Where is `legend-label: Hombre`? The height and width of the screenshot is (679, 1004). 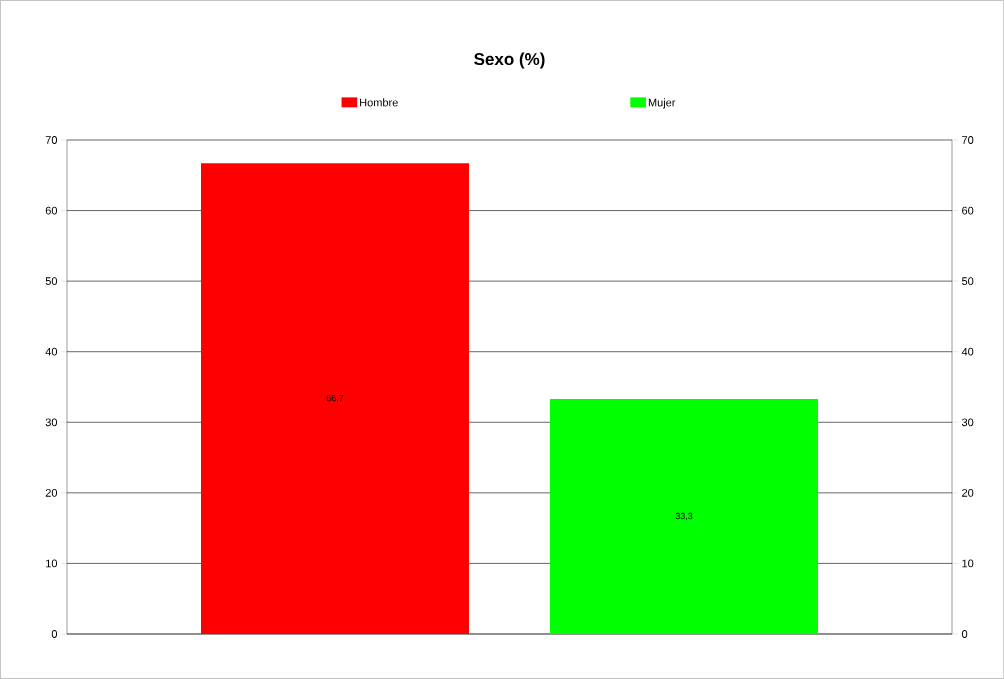
legend-label: Hombre is located at coordinates (379, 102).